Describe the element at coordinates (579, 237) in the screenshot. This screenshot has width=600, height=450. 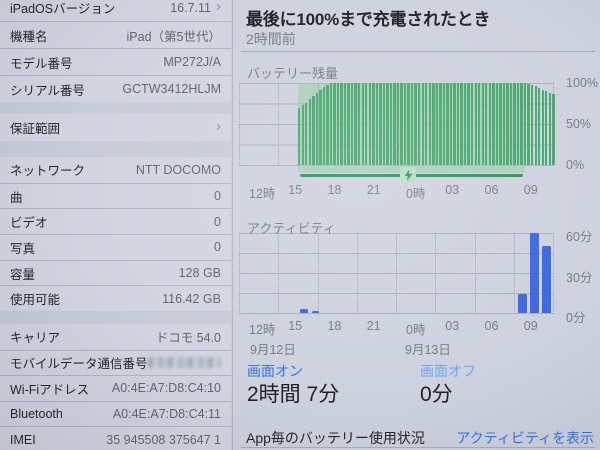
I see `activity-y-label-60: 60分` at that location.